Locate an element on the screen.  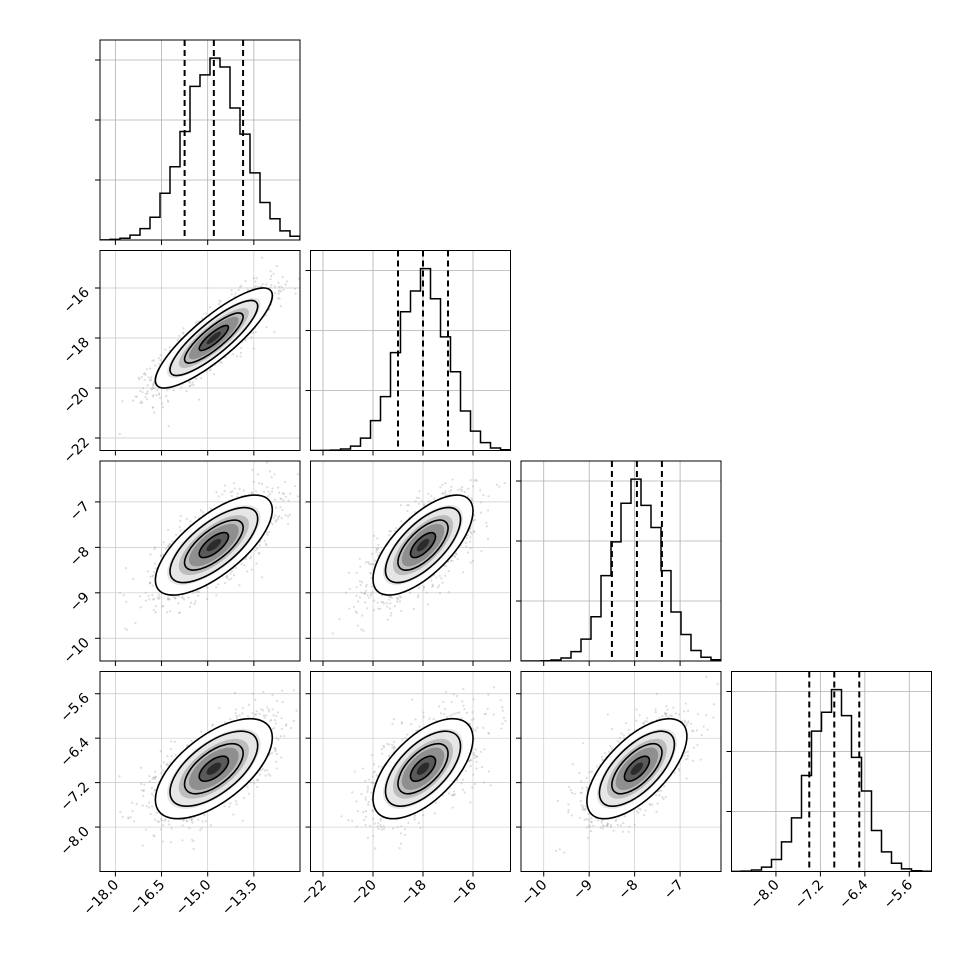
panel-frame is located at coordinates (410, 561).